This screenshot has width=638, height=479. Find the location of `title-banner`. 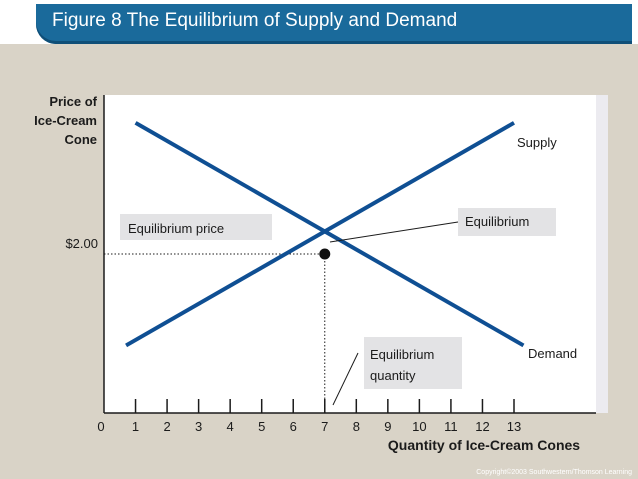

title-banner is located at coordinates (334, 24).